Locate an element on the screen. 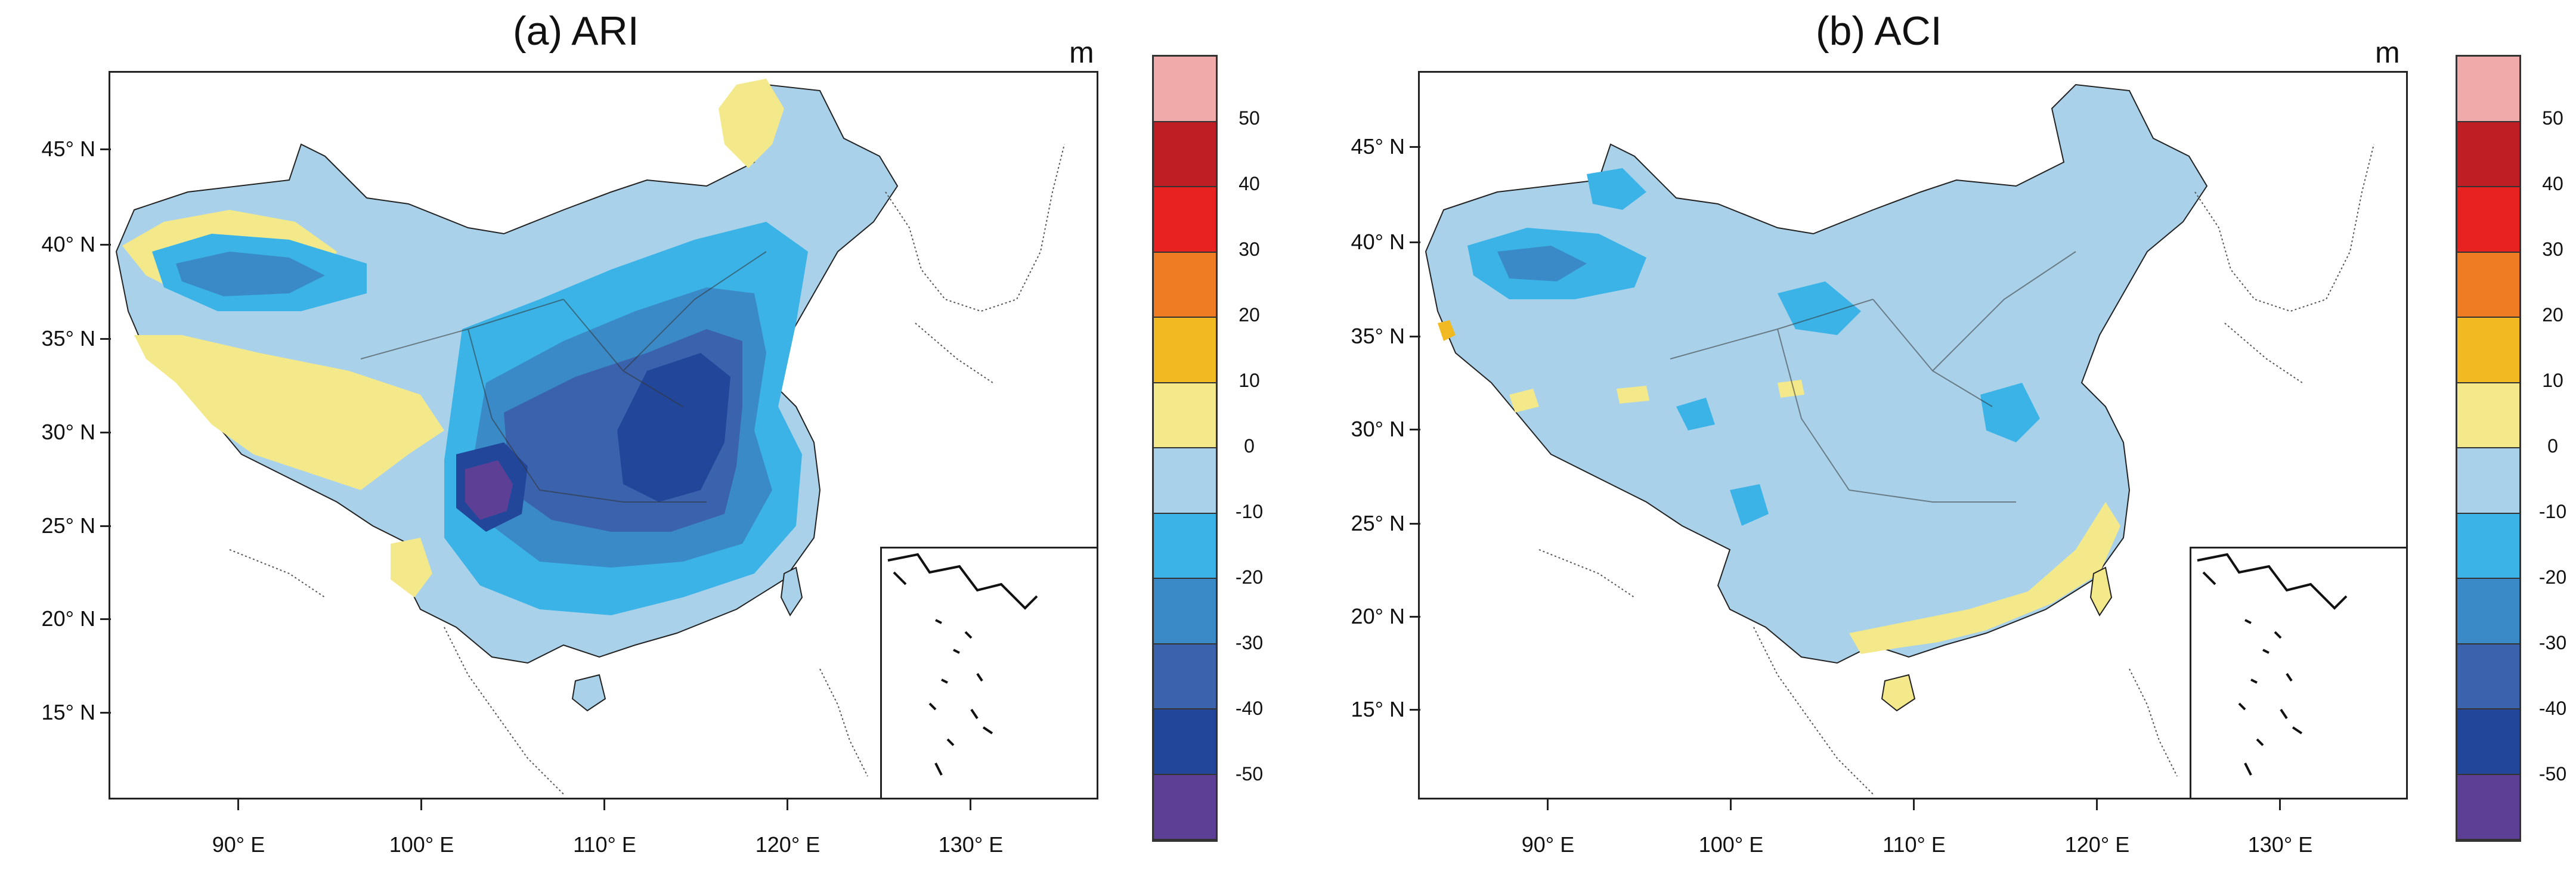  class-0to10-tibet is located at coordinates (289, 412).